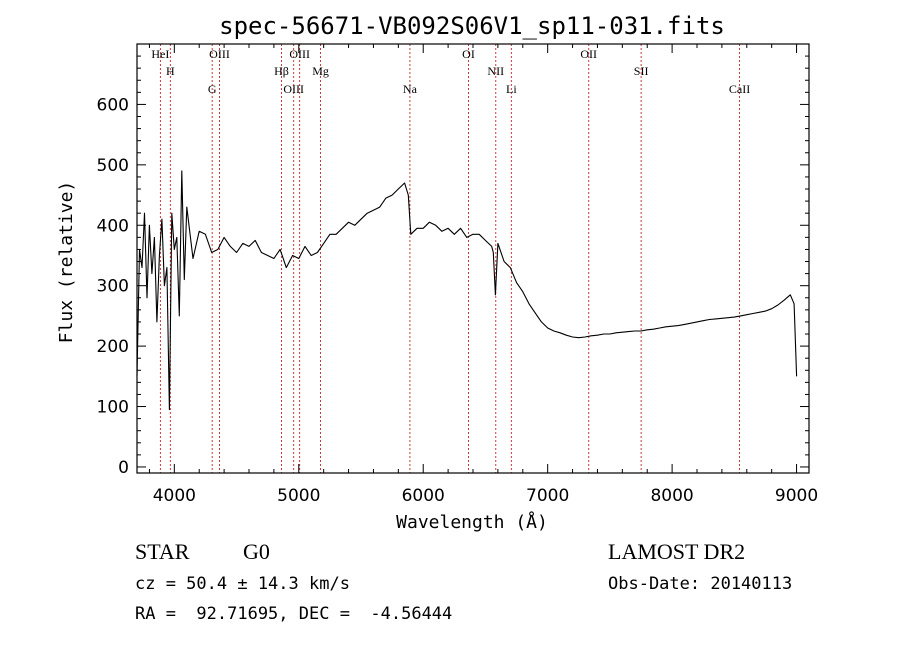 The height and width of the screenshot is (649, 900). What do you see at coordinates (281, 71) in the screenshot?
I see `marker-label: Hβ` at bounding box center [281, 71].